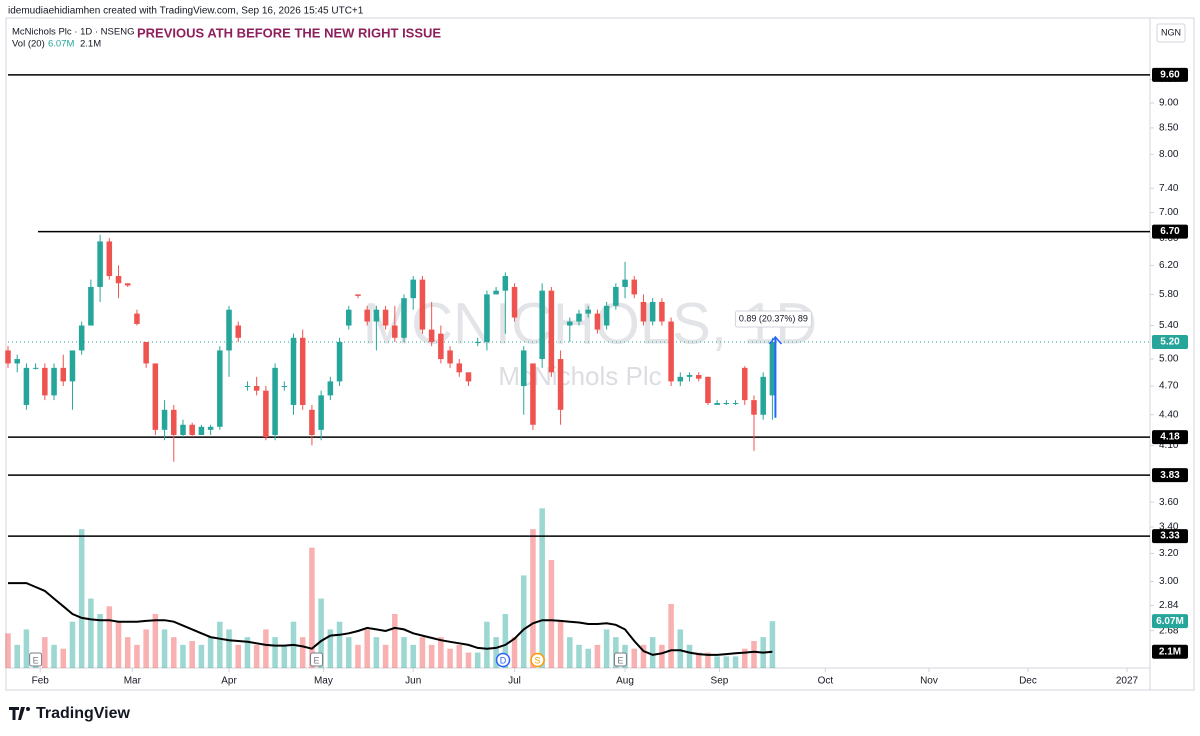 The image size is (1200, 736). What do you see at coordinates (1169, 502) in the screenshot?
I see `y-tick-label: 3.60` at bounding box center [1169, 502].